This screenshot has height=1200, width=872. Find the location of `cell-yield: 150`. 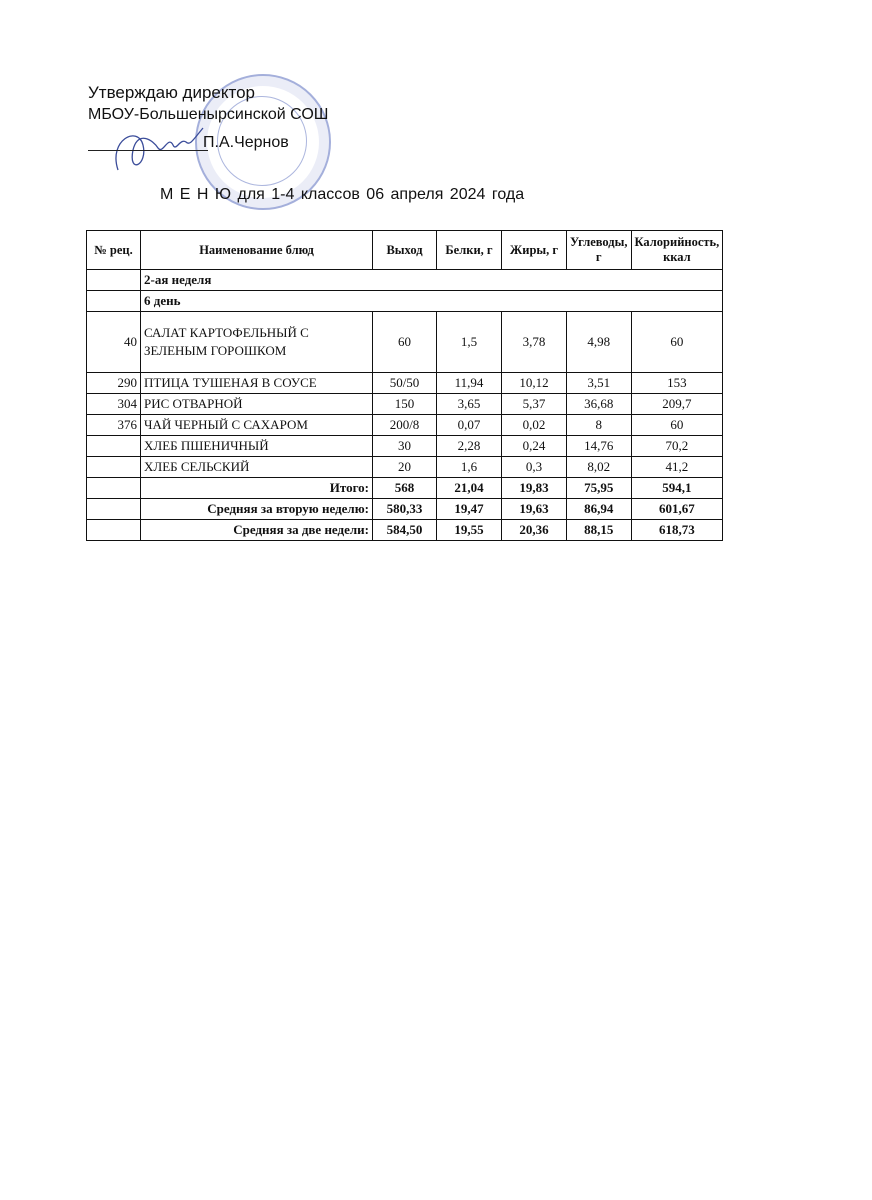

cell-yield: 150 is located at coordinates (404, 404).